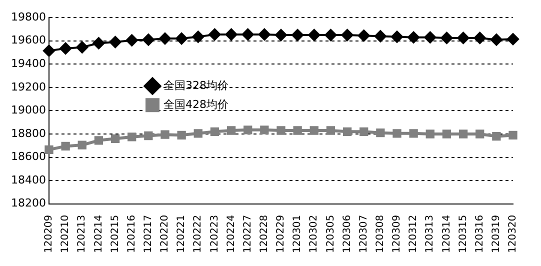  I want to click on x-tick-label: 120222, so click(198, 234).